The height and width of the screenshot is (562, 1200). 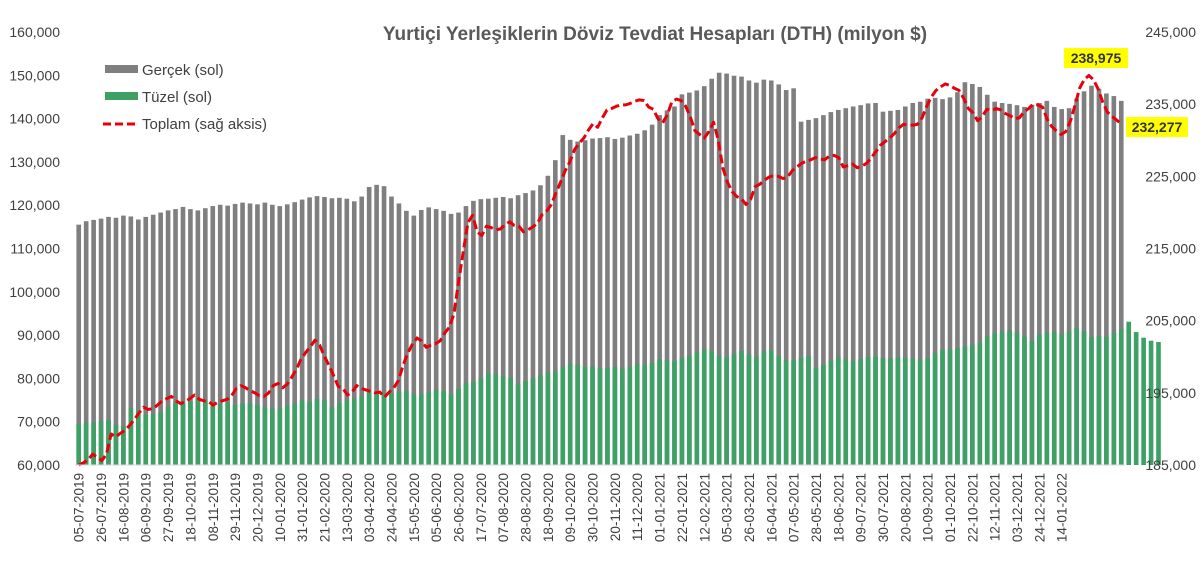 I want to click on x-tick-label: 09-10-2020, so click(x=570, y=507).